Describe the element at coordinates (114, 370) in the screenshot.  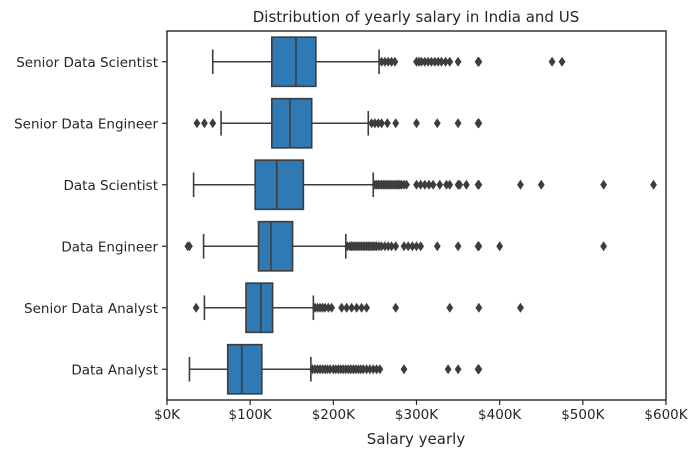
I see `y-tick-label: Data Analyst` at that location.